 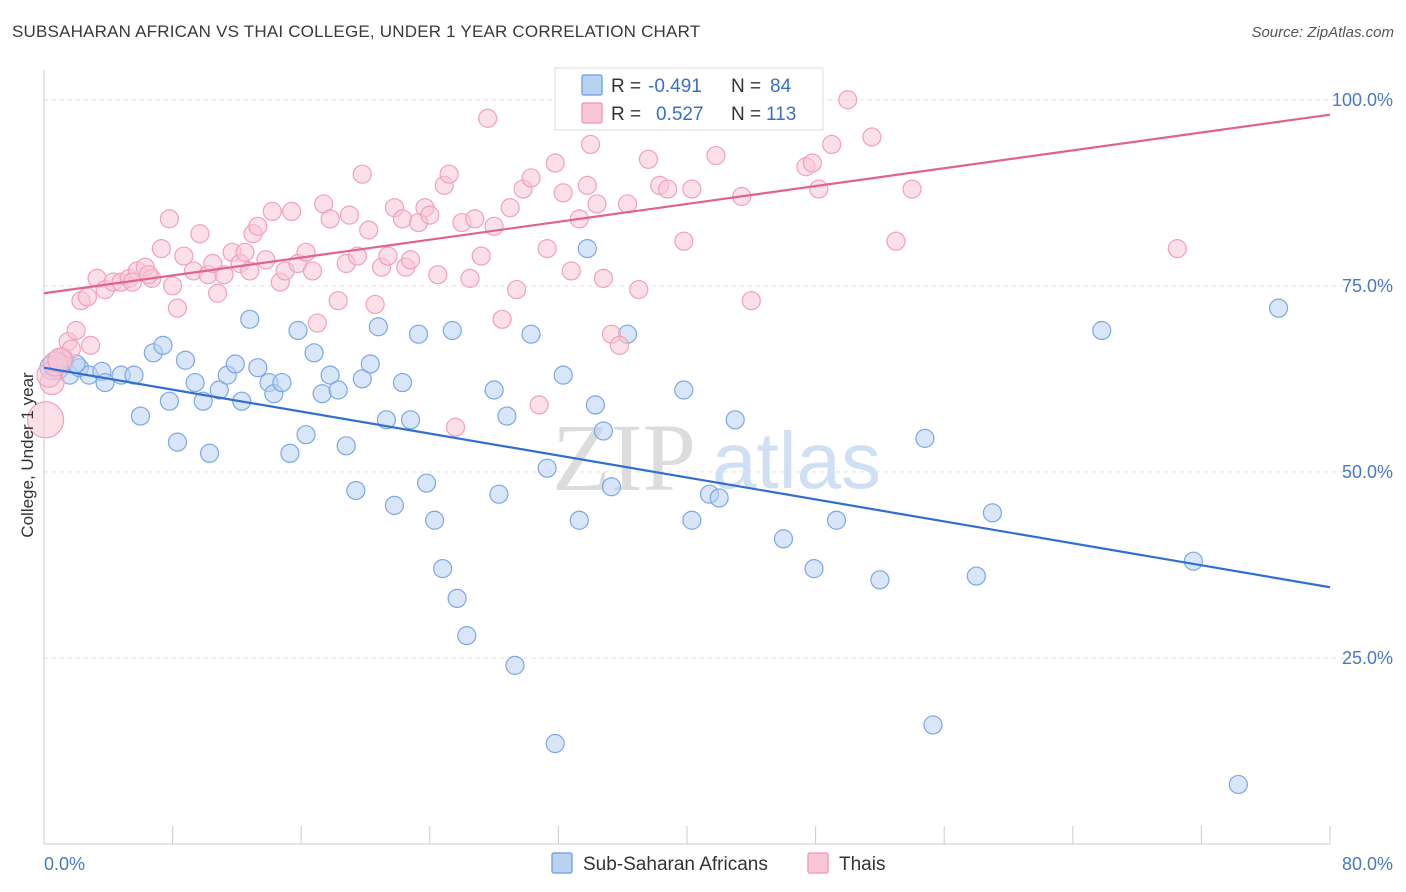 I want to click on legend-r-value-1: 0.527, so click(x=680, y=114).